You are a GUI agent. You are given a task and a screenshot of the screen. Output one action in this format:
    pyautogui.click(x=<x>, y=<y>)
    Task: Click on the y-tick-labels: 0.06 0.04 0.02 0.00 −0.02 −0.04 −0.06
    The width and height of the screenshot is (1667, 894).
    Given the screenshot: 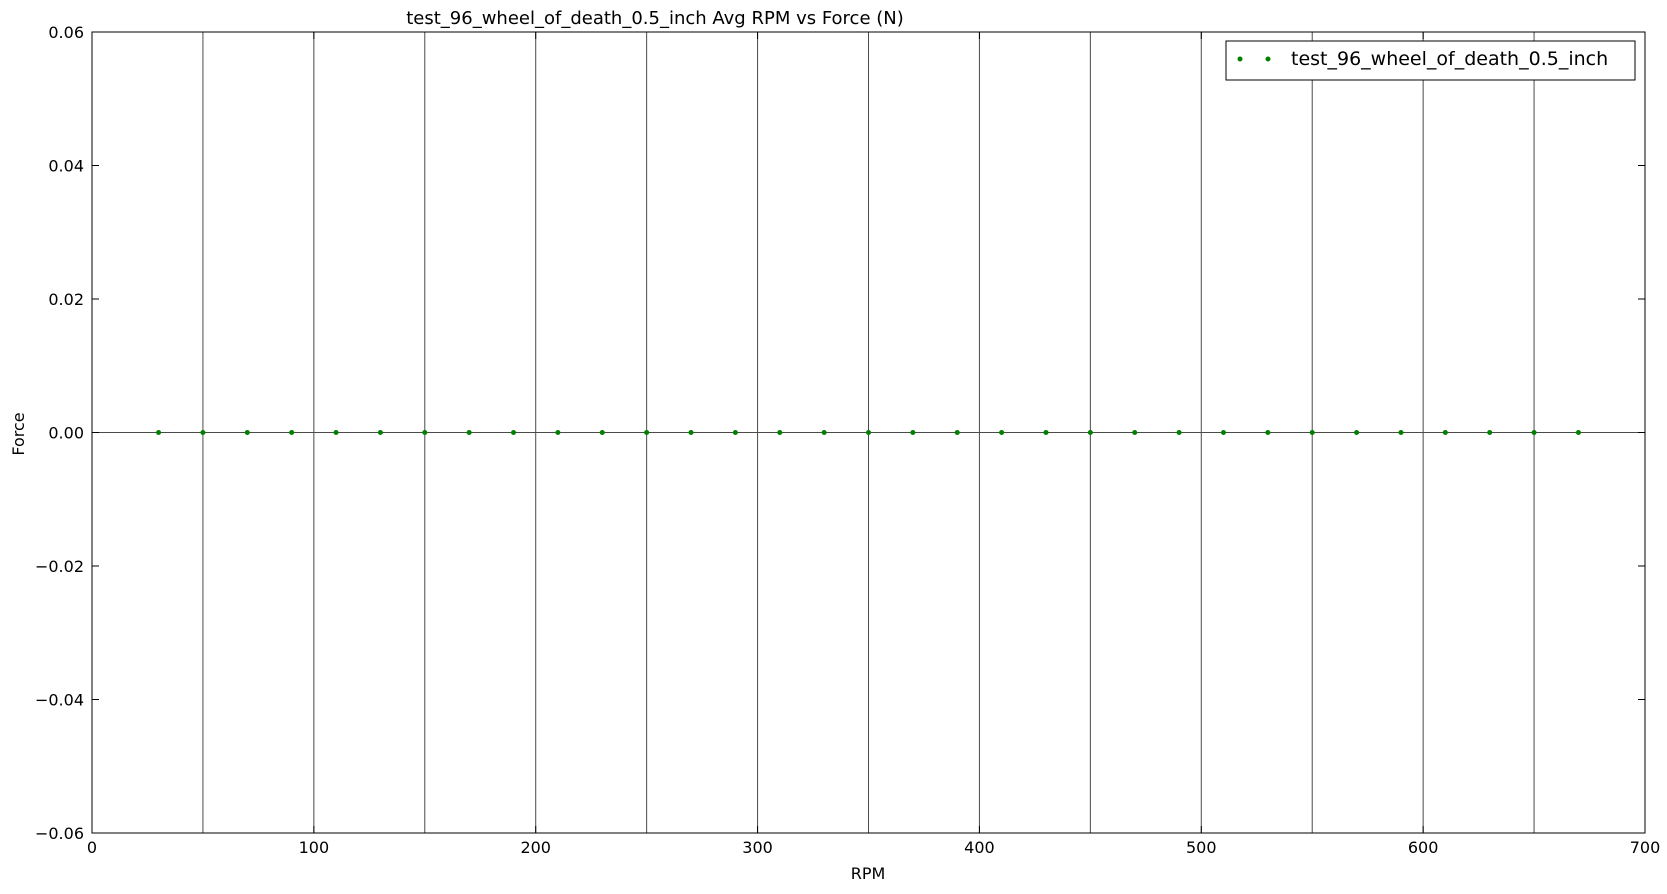 What is the action you would take?
    pyautogui.click(x=59, y=433)
    